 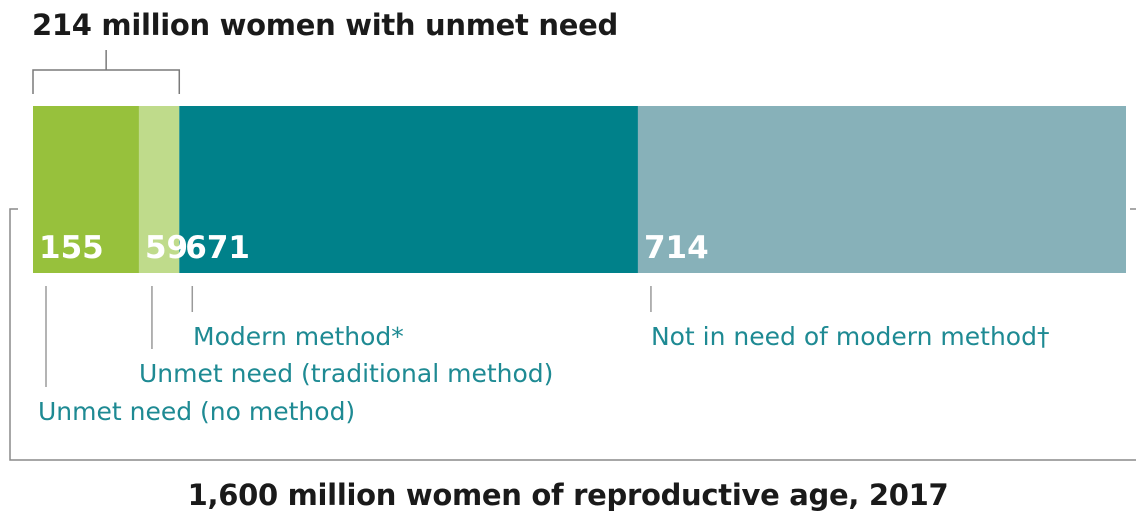 What do you see at coordinates (106, 81) in the screenshot?
I see `unmet-need-bracket` at bounding box center [106, 81].